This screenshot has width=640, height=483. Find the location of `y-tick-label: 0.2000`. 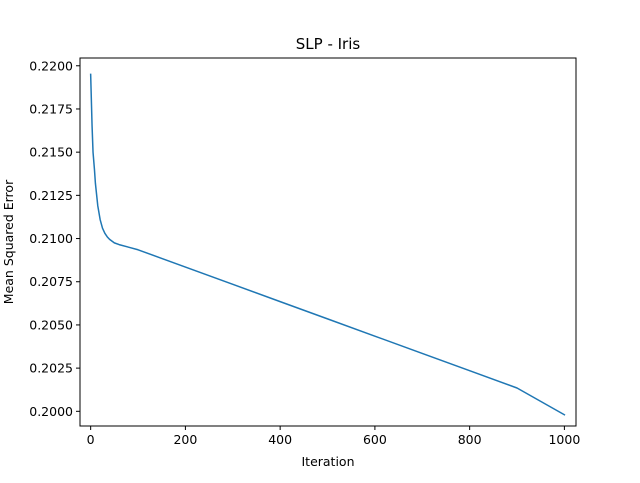

y-tick-label: 0.2000 is located at coordinates (51, 411).